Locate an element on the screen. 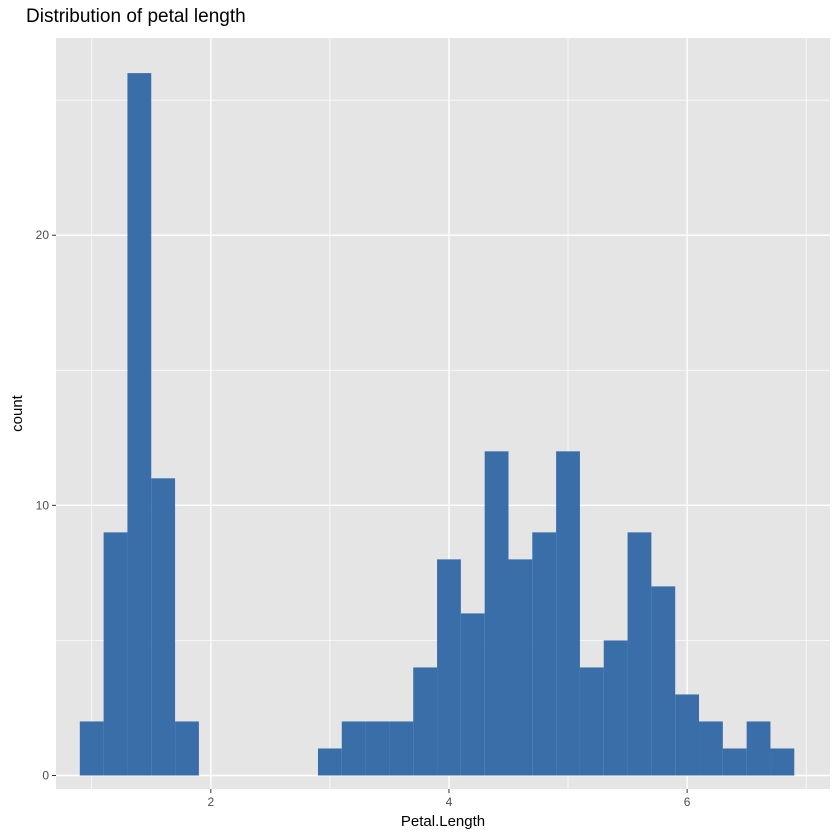  y-axis-title: count is located at coordinates (17, 413).